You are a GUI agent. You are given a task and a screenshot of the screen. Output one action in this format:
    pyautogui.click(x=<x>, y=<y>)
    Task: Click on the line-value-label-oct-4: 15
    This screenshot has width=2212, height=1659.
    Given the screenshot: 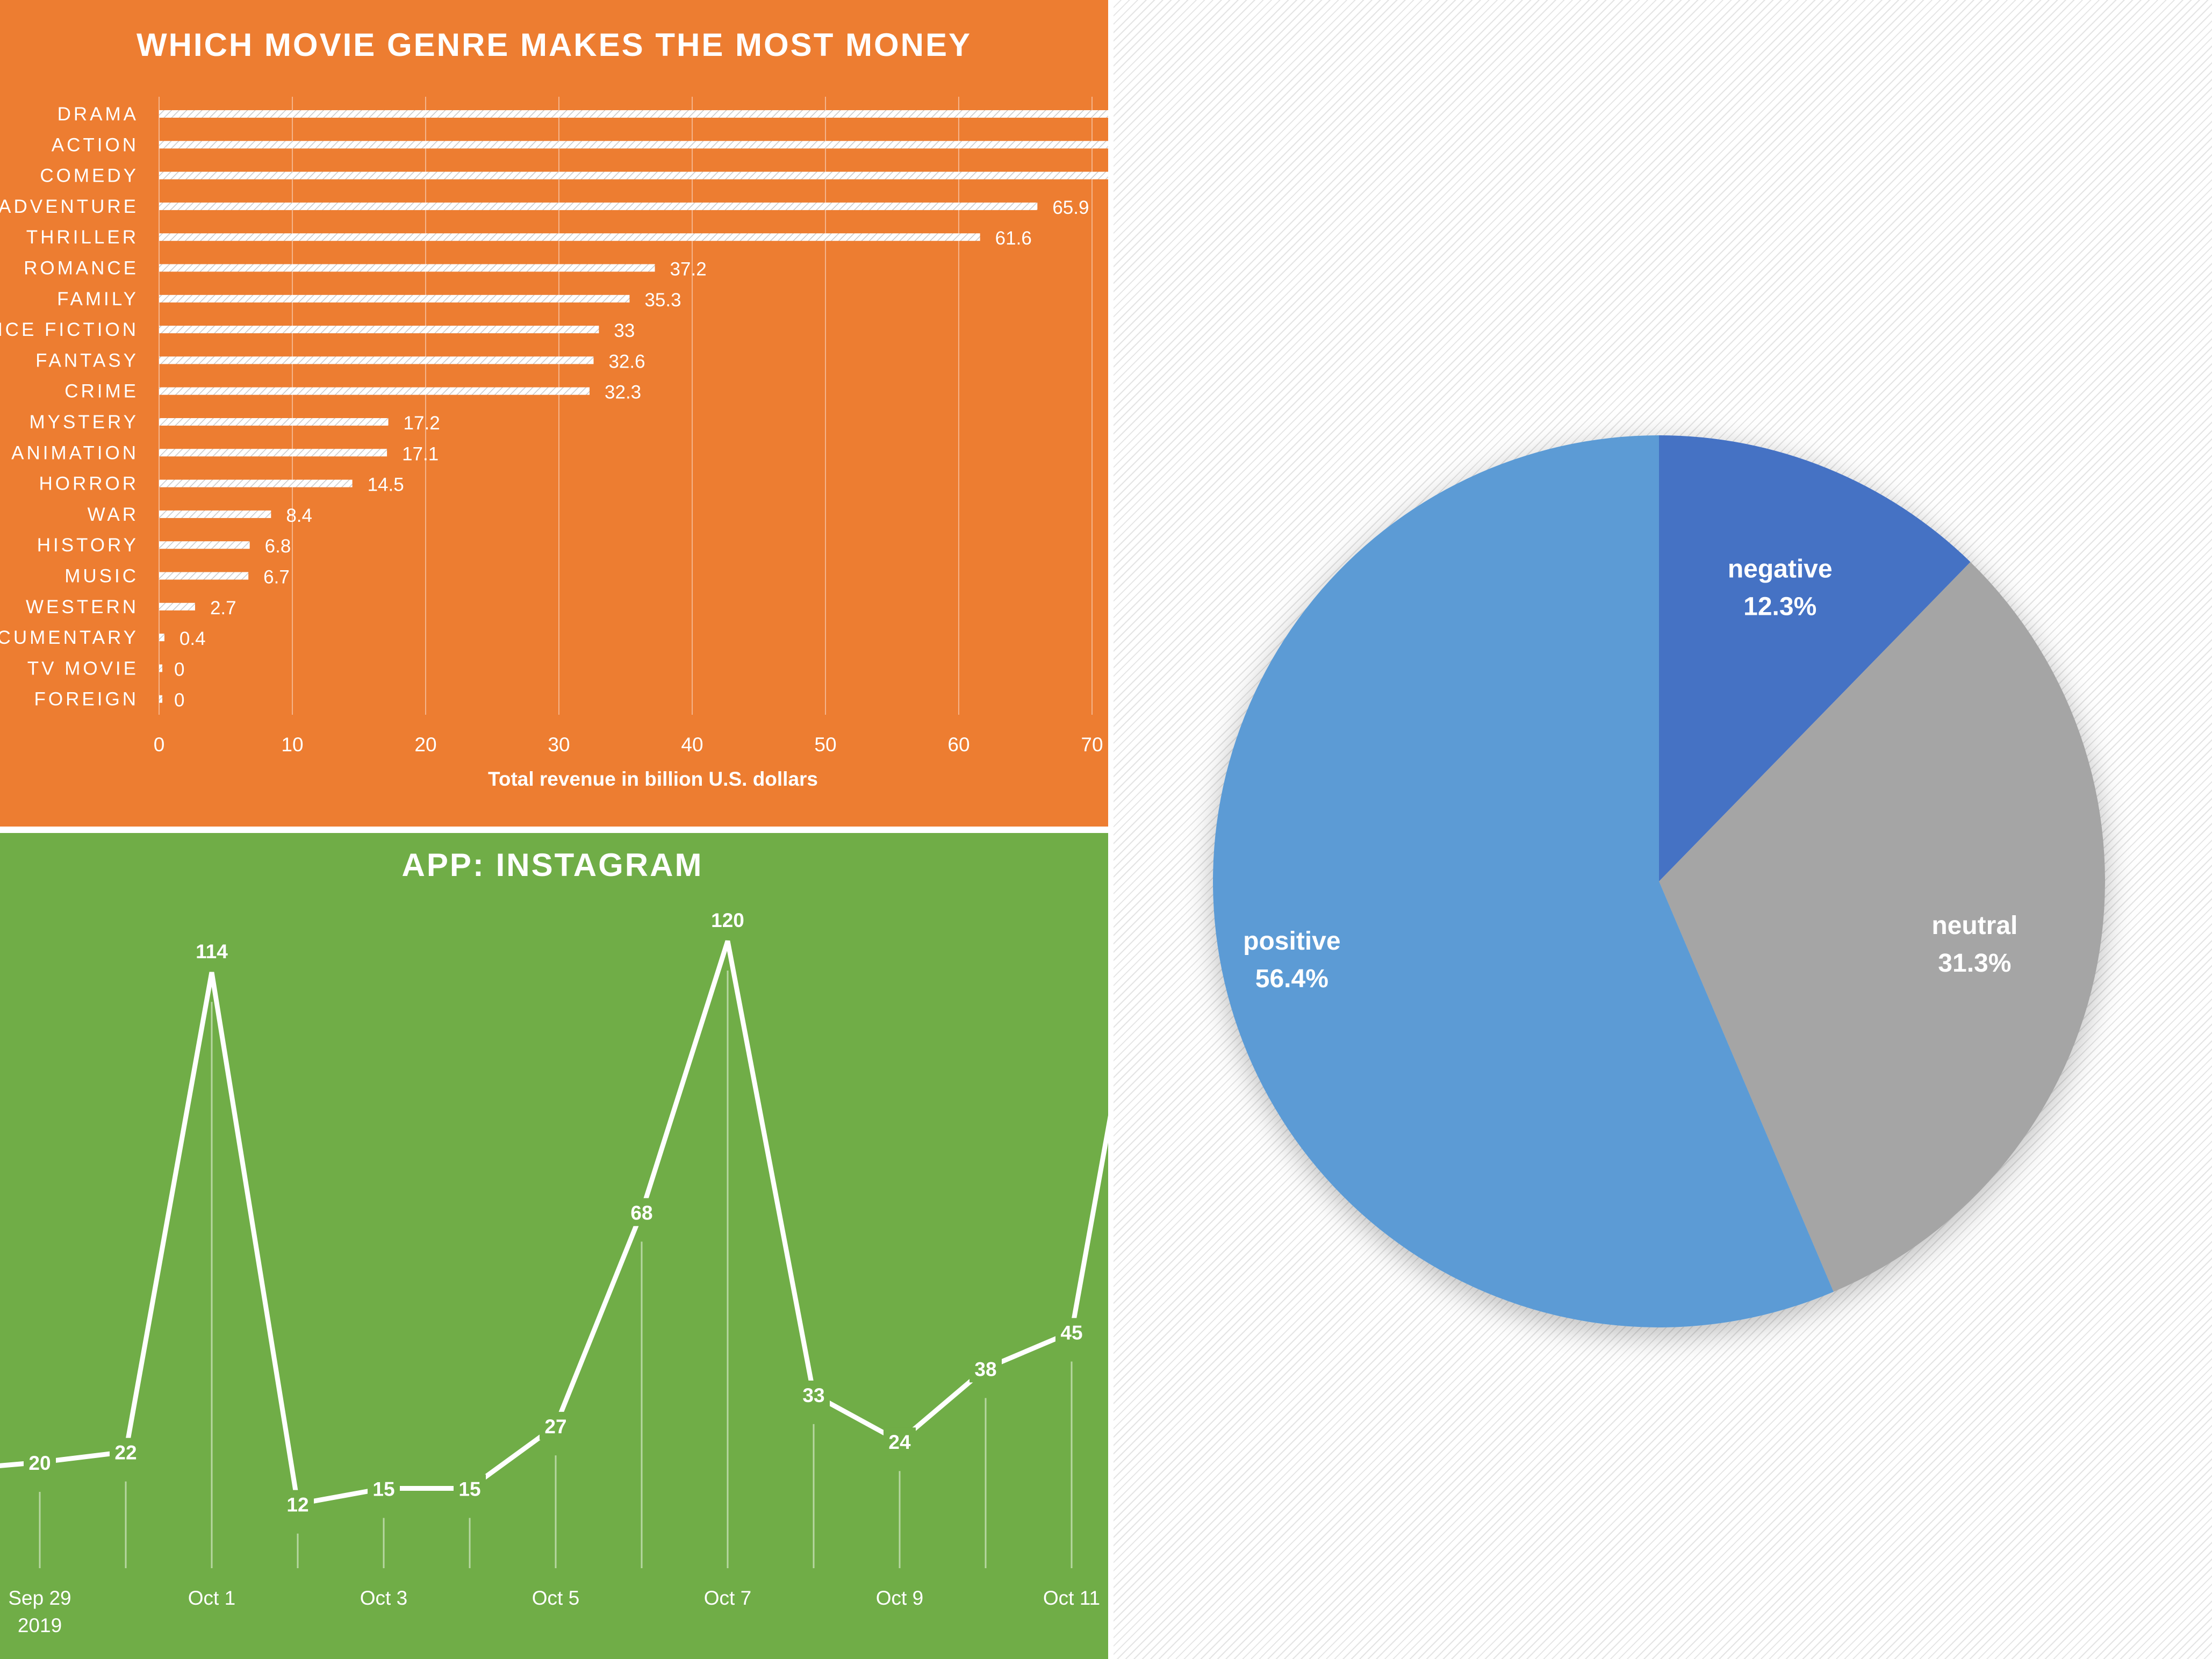 What is the action you would take?
    pyautogui.click(x=469, y=1489)
    